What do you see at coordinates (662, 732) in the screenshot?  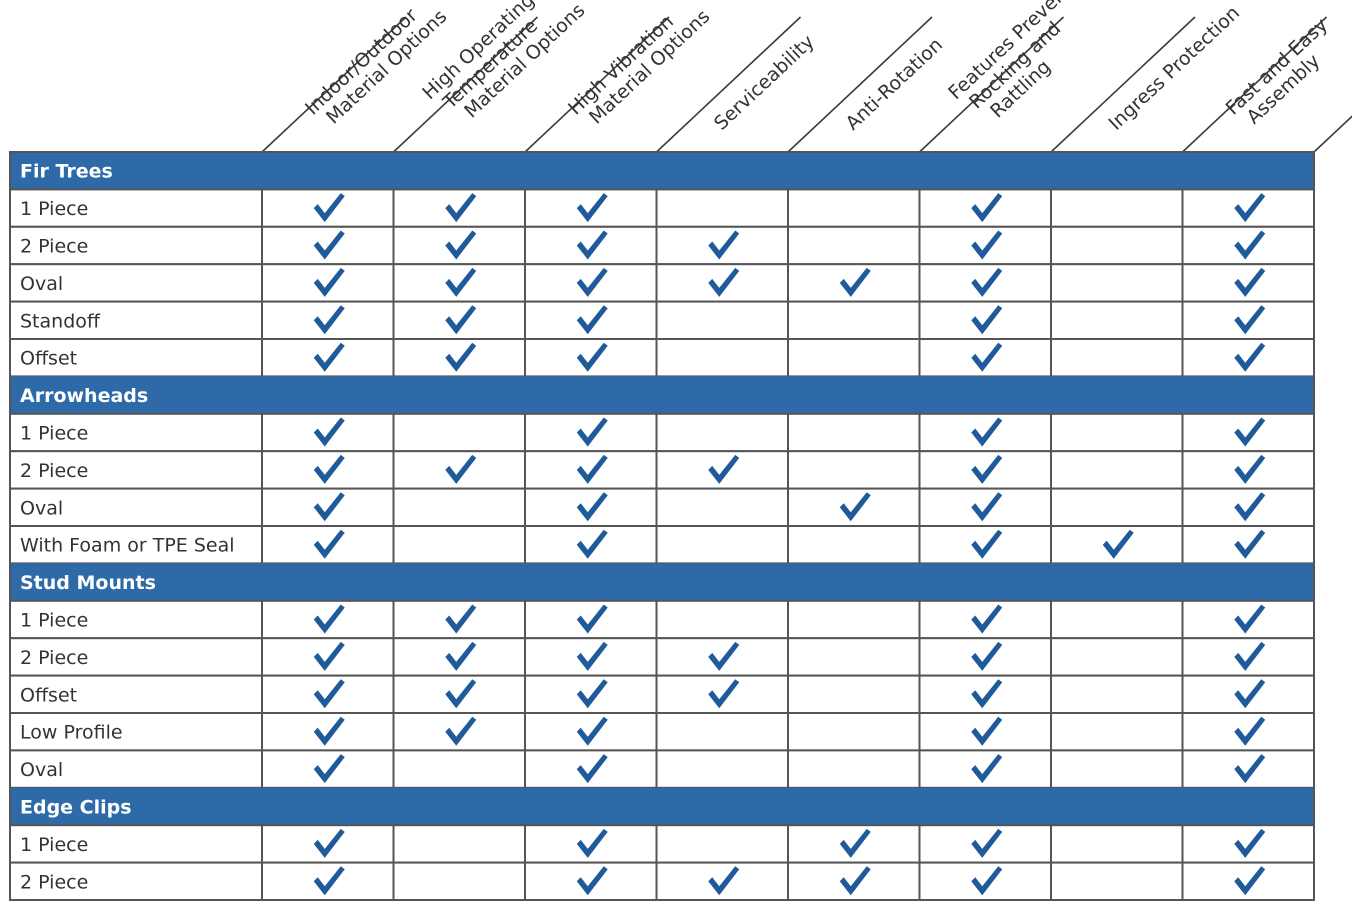 I see `table-row: Low Profile` at bounding box center [662, 732].